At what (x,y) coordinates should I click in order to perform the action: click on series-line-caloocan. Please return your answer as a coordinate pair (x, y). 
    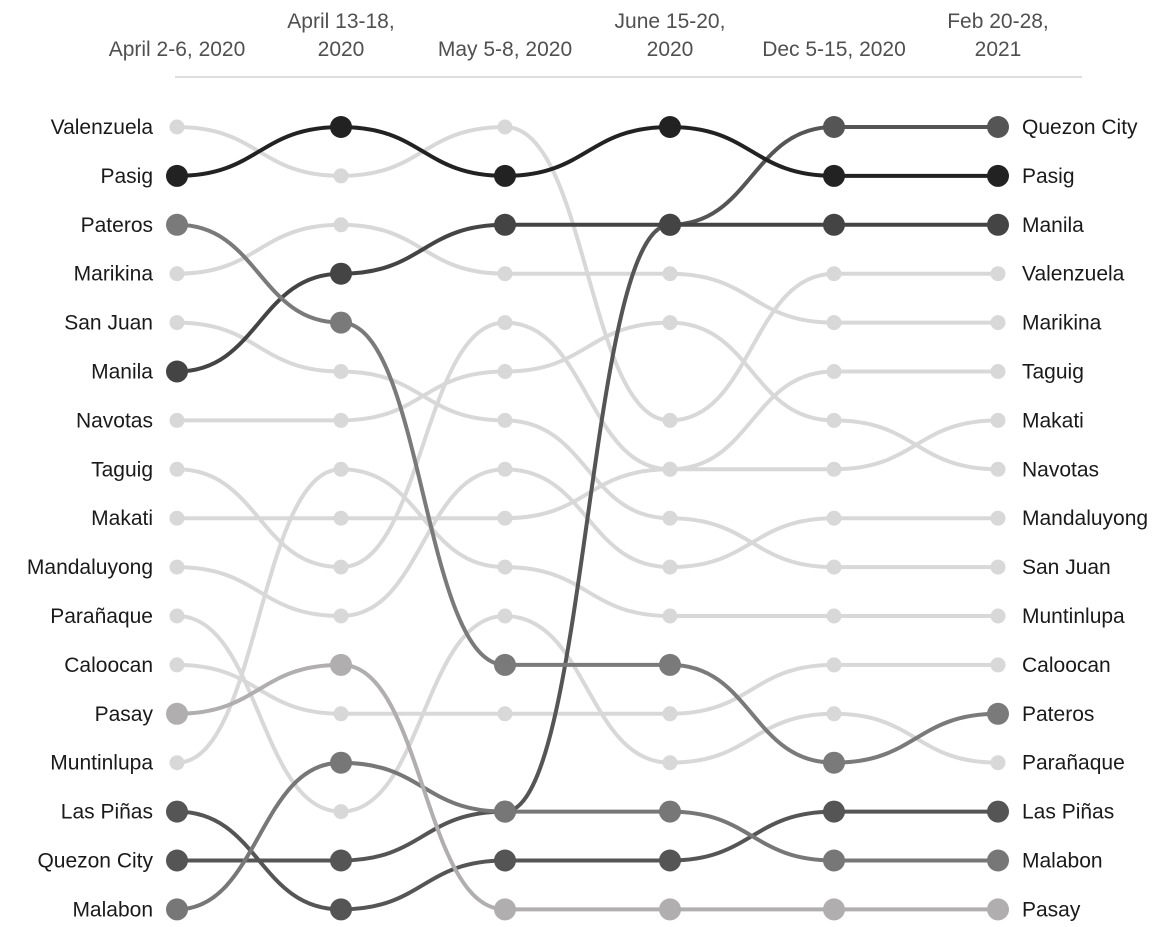
    Looking at the image, I should click on (587, 689).